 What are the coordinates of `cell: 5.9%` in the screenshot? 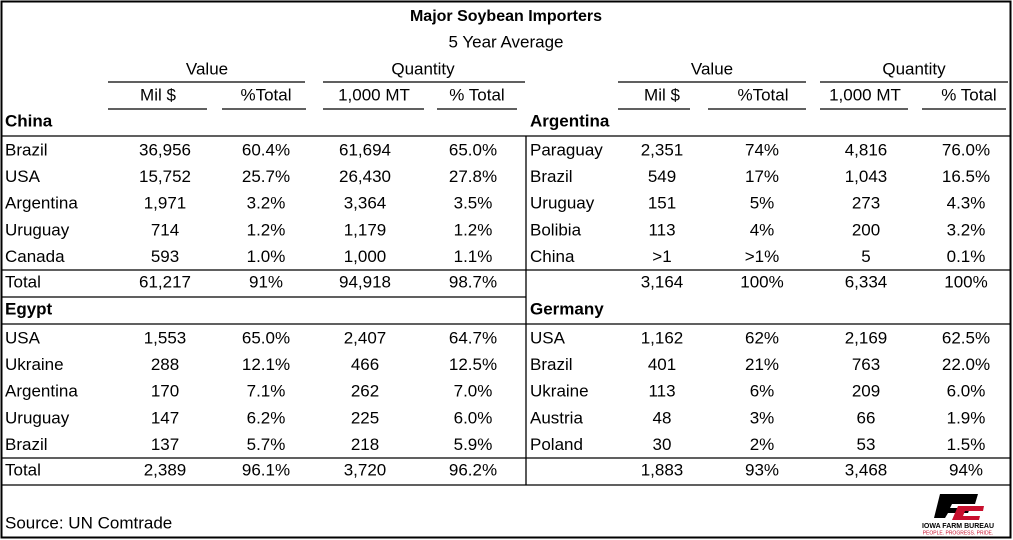 It's located at (473, 444).